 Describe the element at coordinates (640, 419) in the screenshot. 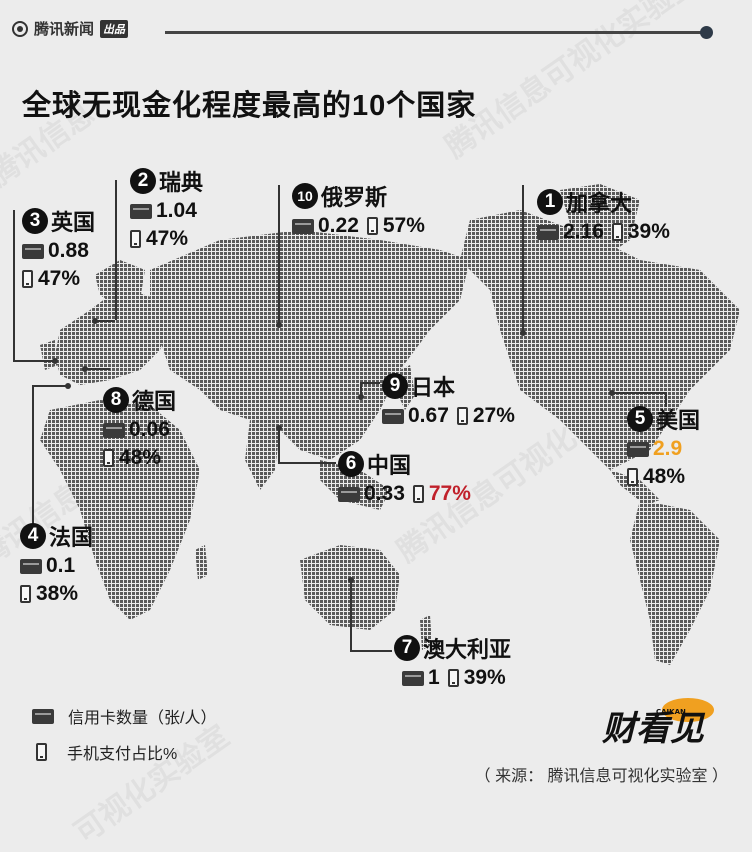

I see `rank-badge: 5` at that location.